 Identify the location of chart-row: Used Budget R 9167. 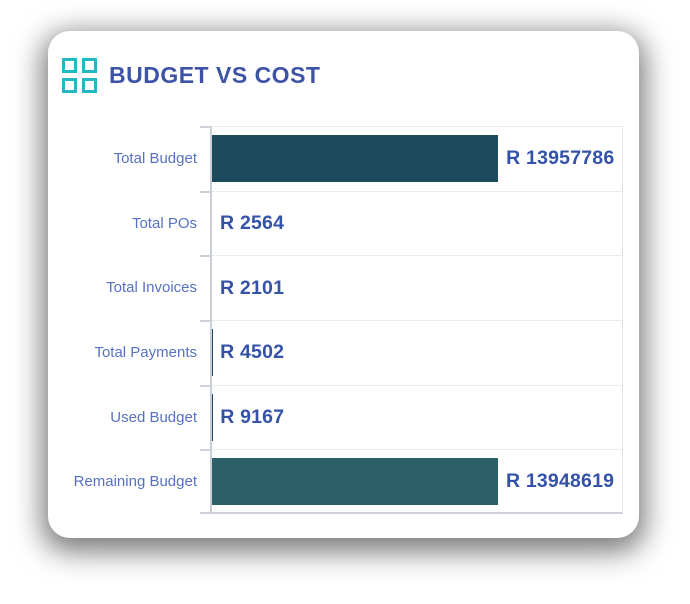
(340, 417).